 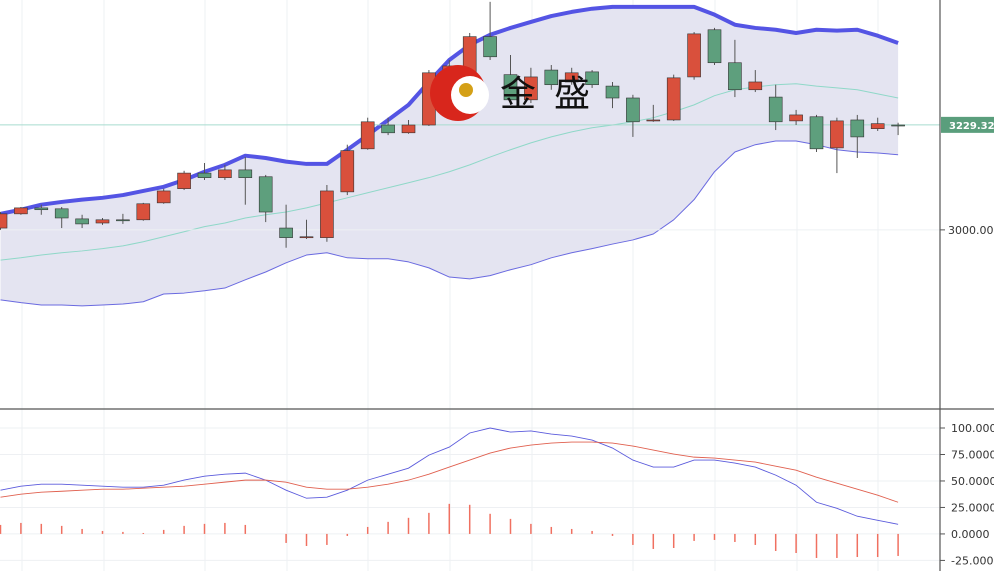 I want to click on last-price-box, so click(x=967, y=124).